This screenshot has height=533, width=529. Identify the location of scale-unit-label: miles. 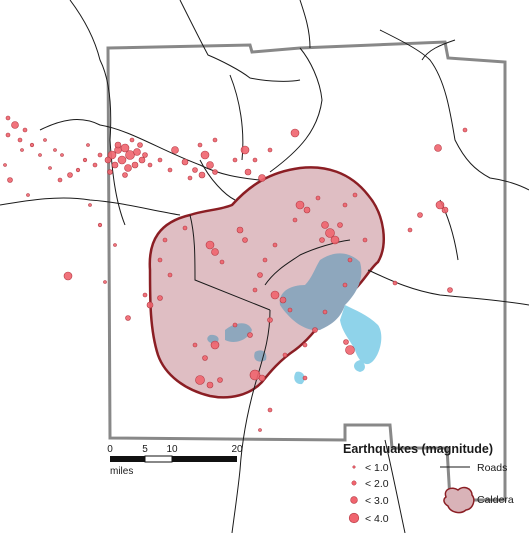
(121, 471).